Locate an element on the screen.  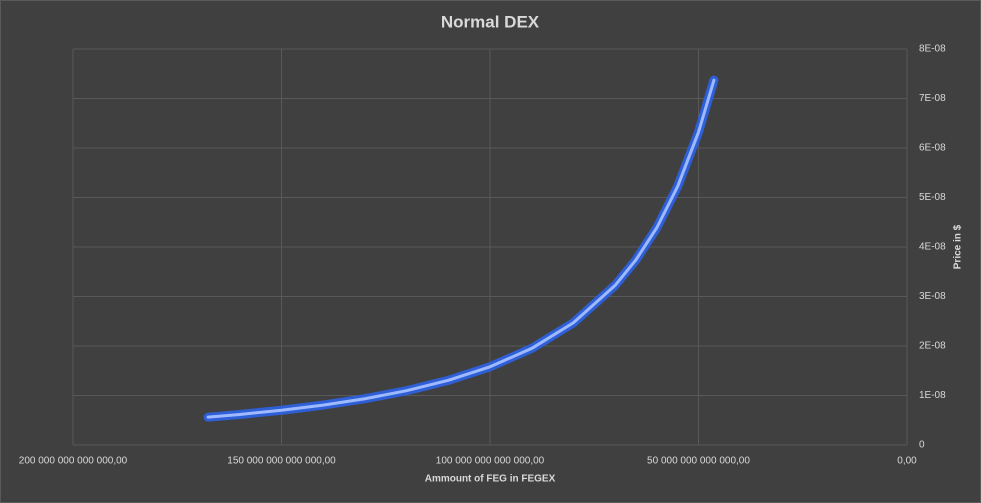
x-axis-title: Ammount of FEG in FEGEX is located at coordinates (490, 479).